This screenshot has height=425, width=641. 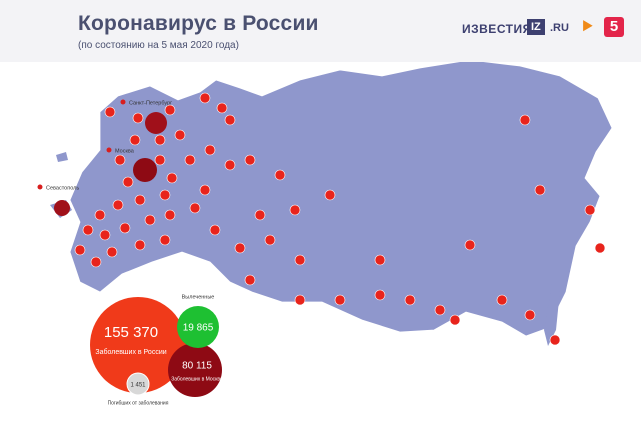 I want to click on recovered-value: 19 865, so click(x=198, y=328).